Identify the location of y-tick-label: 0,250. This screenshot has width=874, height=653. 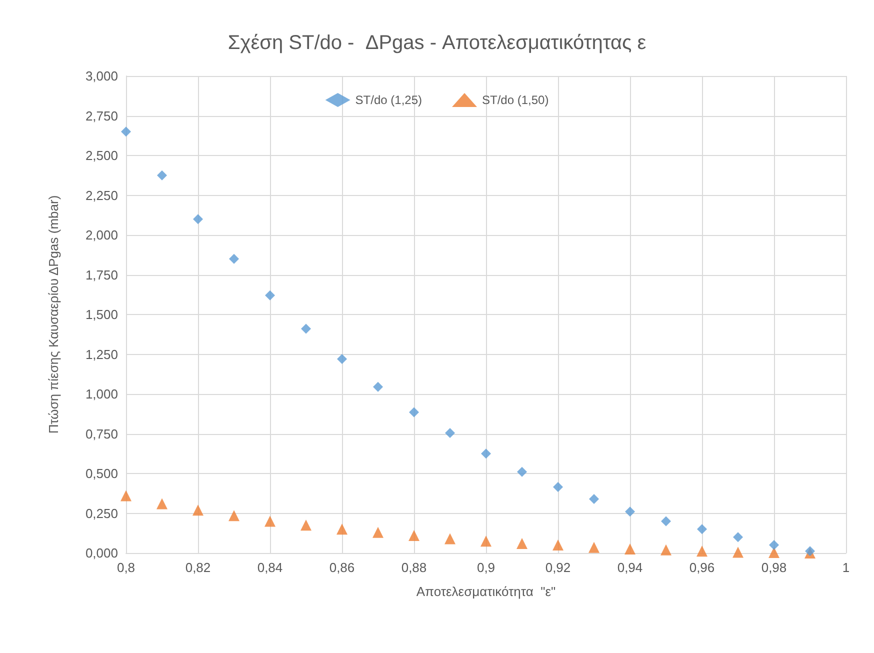
(101, 513).